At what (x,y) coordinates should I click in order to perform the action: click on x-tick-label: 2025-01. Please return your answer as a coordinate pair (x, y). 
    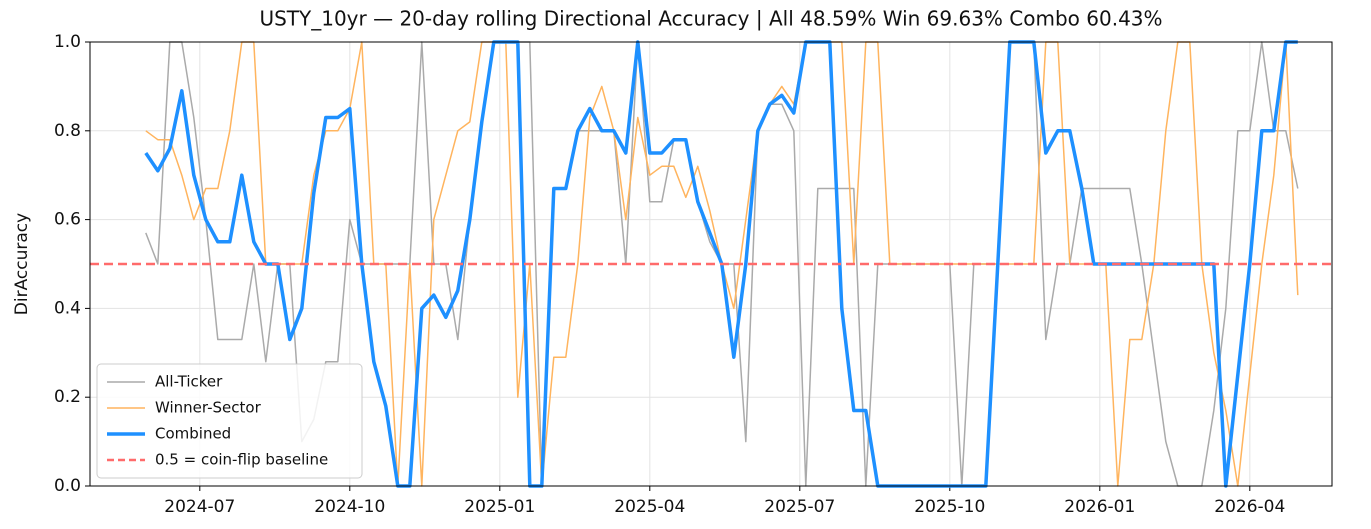
    Looking at the image, I should click on (499, 507).